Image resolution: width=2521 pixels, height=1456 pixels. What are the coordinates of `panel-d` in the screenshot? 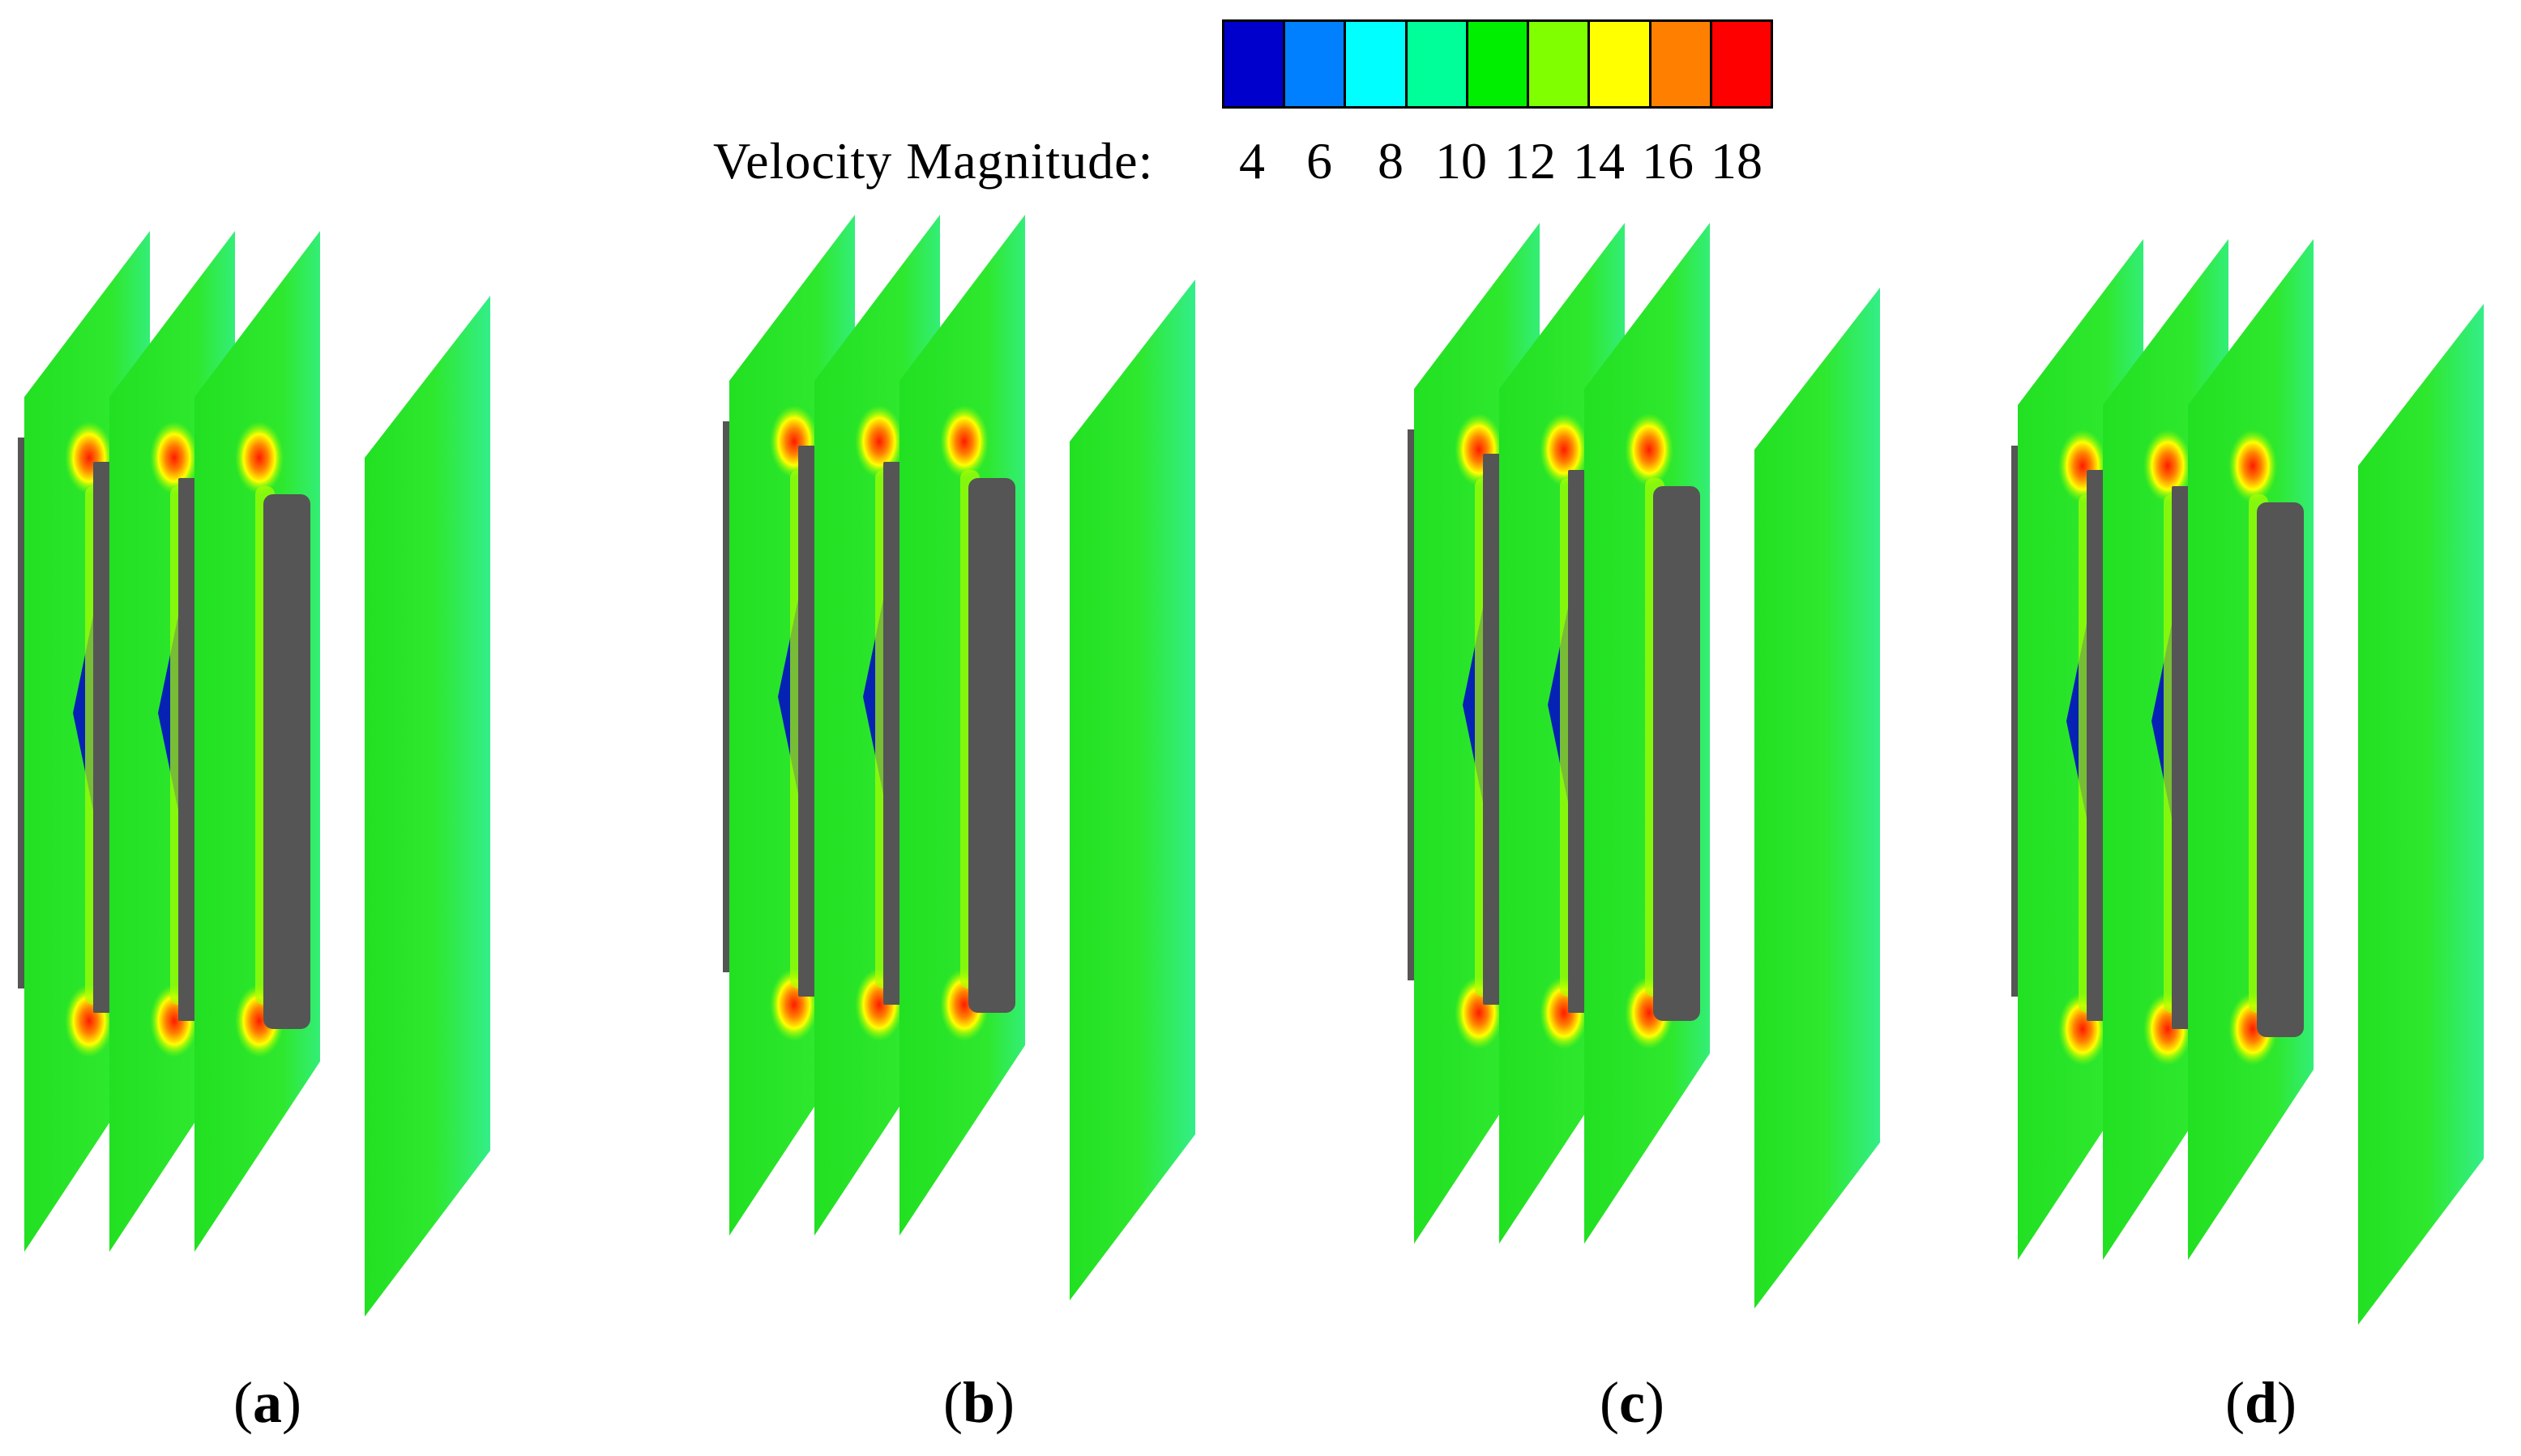 It's located at (2247, 782).